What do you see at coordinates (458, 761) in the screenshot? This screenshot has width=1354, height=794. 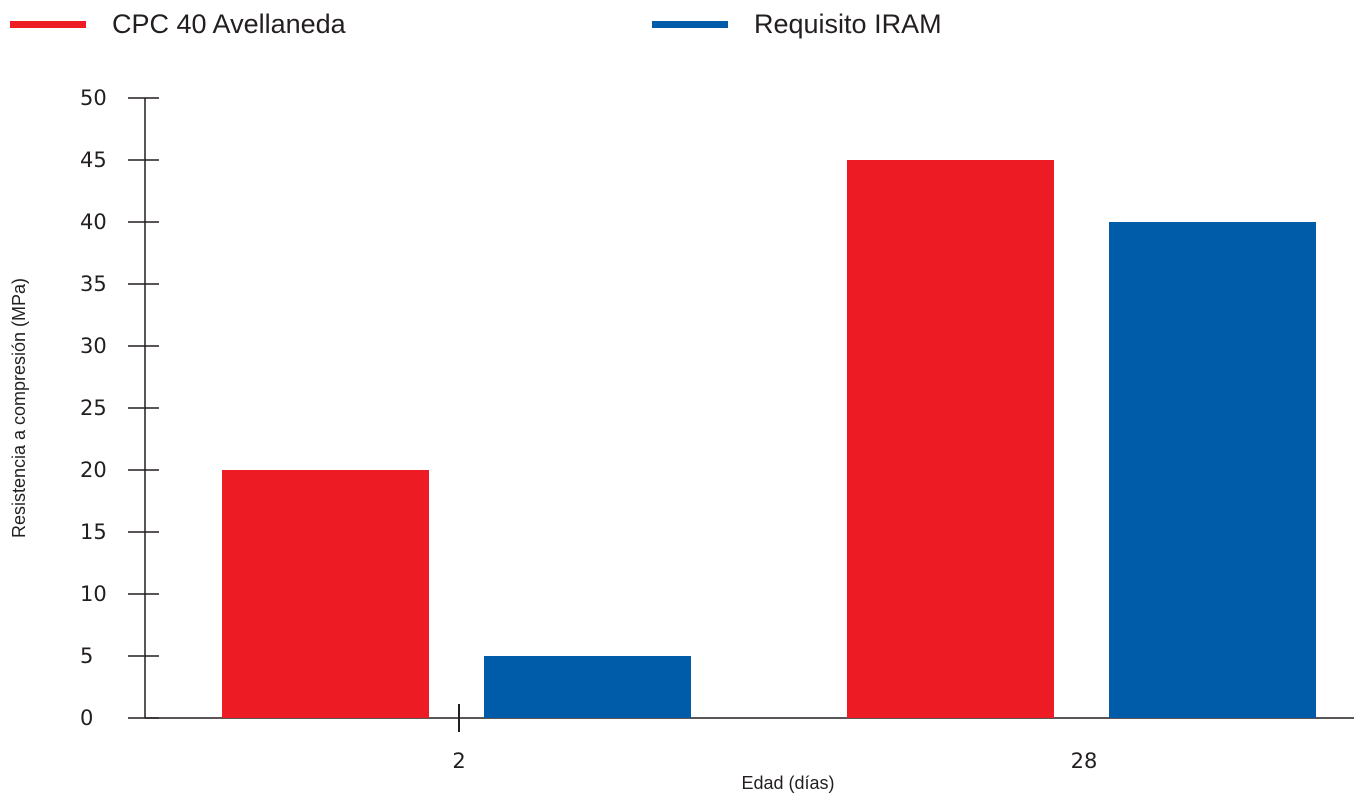 I see `x-tick-label: 2` at bounding box center [458, 761].